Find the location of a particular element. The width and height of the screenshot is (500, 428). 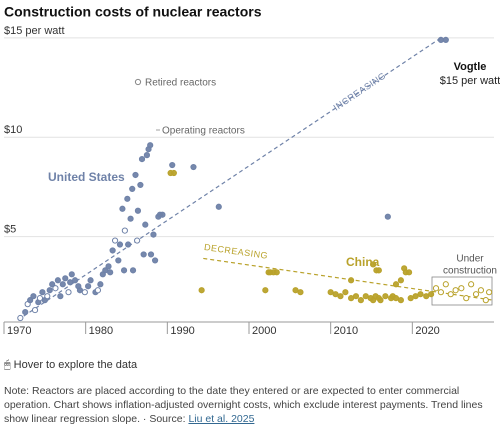

x-tick-label: 2010 is located at coordinates (346, 331).